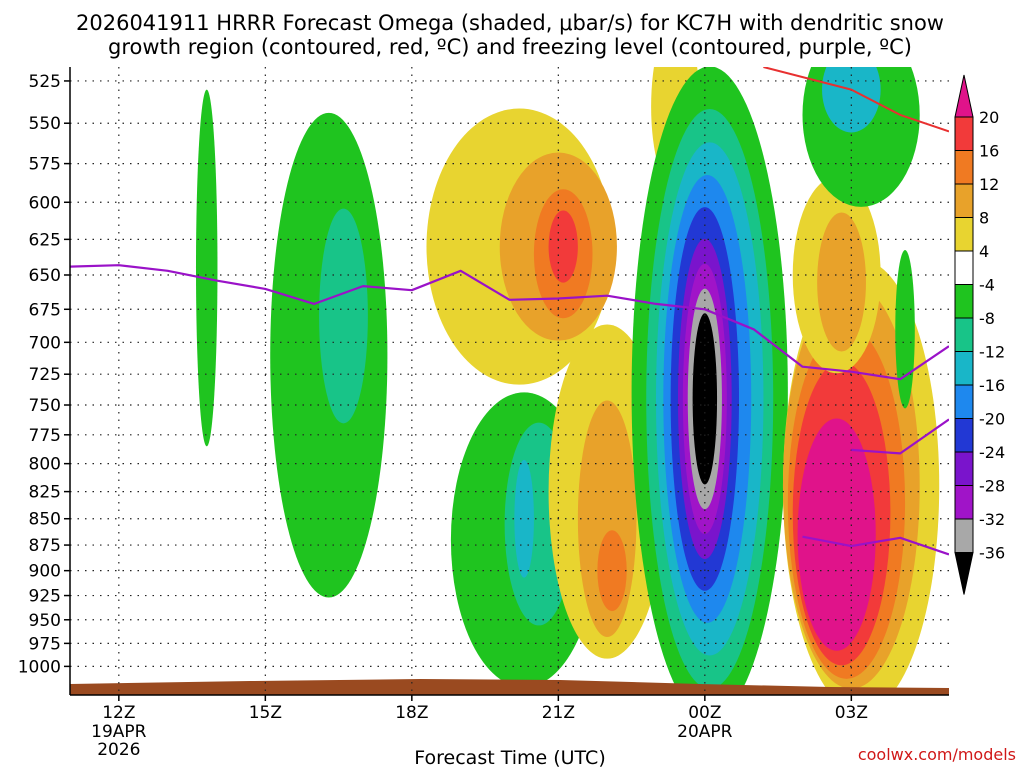 This screenshot has width=1024, height=768. I want to click on y-tick-label-650: 650, so click(45, 276).